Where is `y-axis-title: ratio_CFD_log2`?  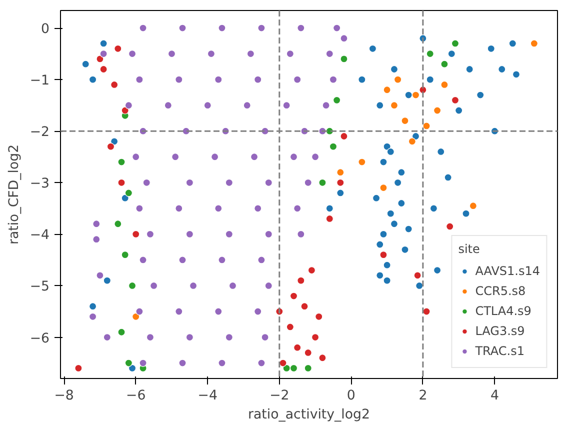
y-axis-title: ratio_CFD_log2 is located at coordinates (14, 194).